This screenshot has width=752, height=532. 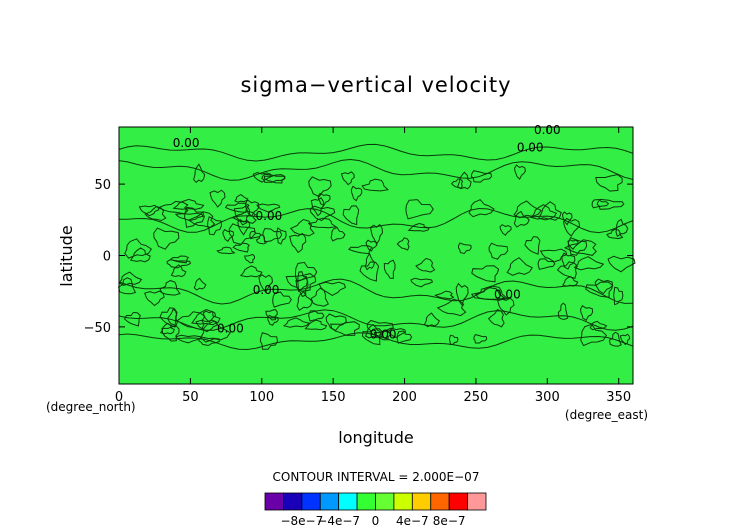 What do you see at coordinates (376, 521) in the screenshot?
I see `colorbar-tick-label: 0` at bounding box center [376, 521].